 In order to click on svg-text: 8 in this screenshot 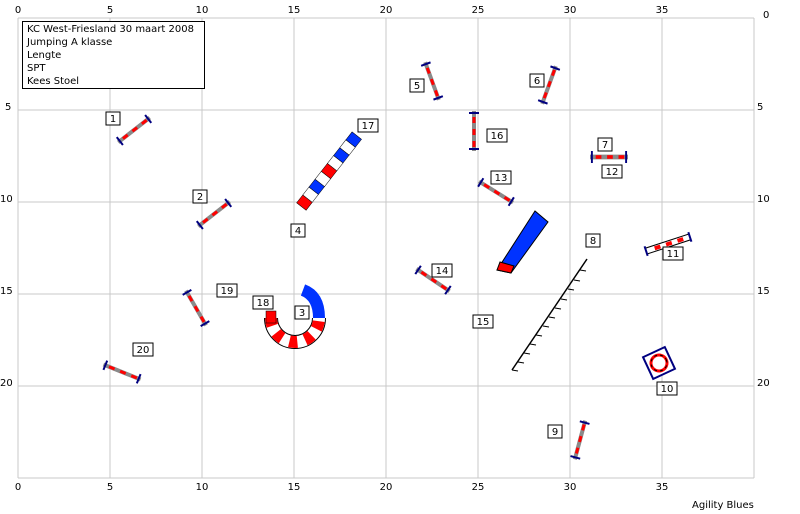, I will do `click(593, 241)`.